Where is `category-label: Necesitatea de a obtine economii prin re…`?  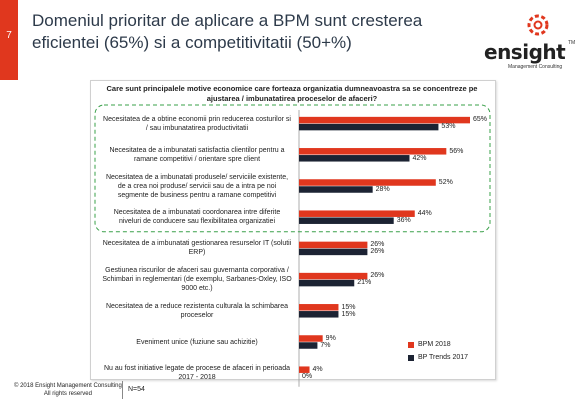
category-label: Necesitatea de a obtine economii prin re… is located at coordinates (197, 123).